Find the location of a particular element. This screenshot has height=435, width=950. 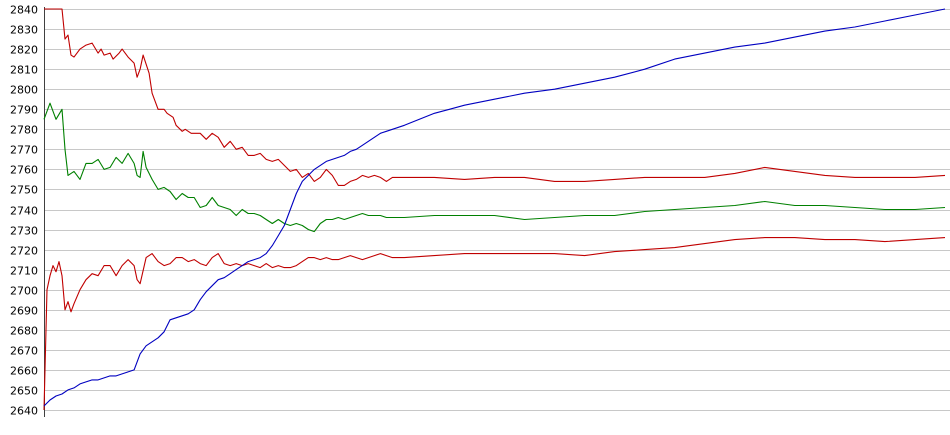

y-tick-label: 2770 is located at coordinates (24, 150).